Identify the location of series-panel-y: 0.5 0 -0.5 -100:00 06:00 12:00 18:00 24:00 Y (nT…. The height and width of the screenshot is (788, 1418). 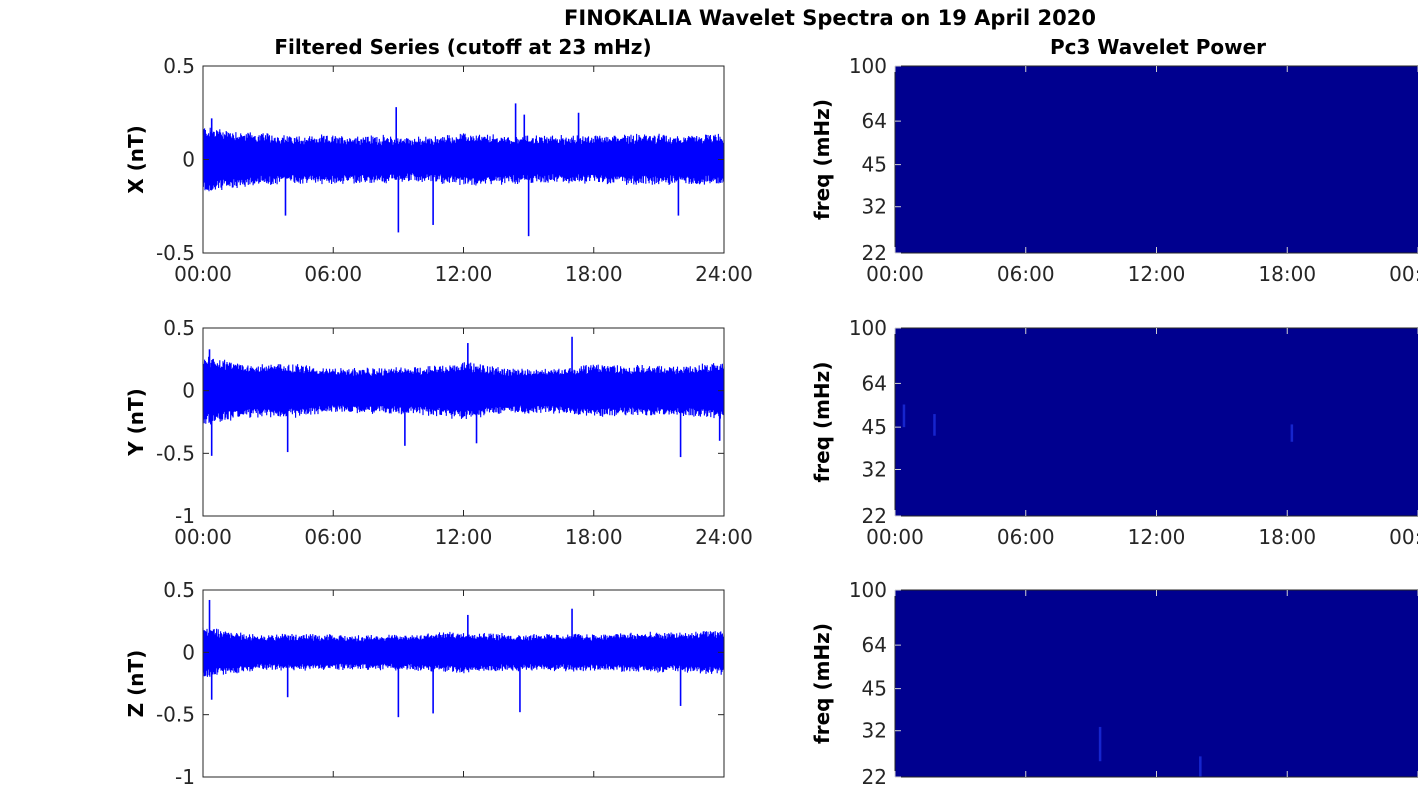
(438, 432).